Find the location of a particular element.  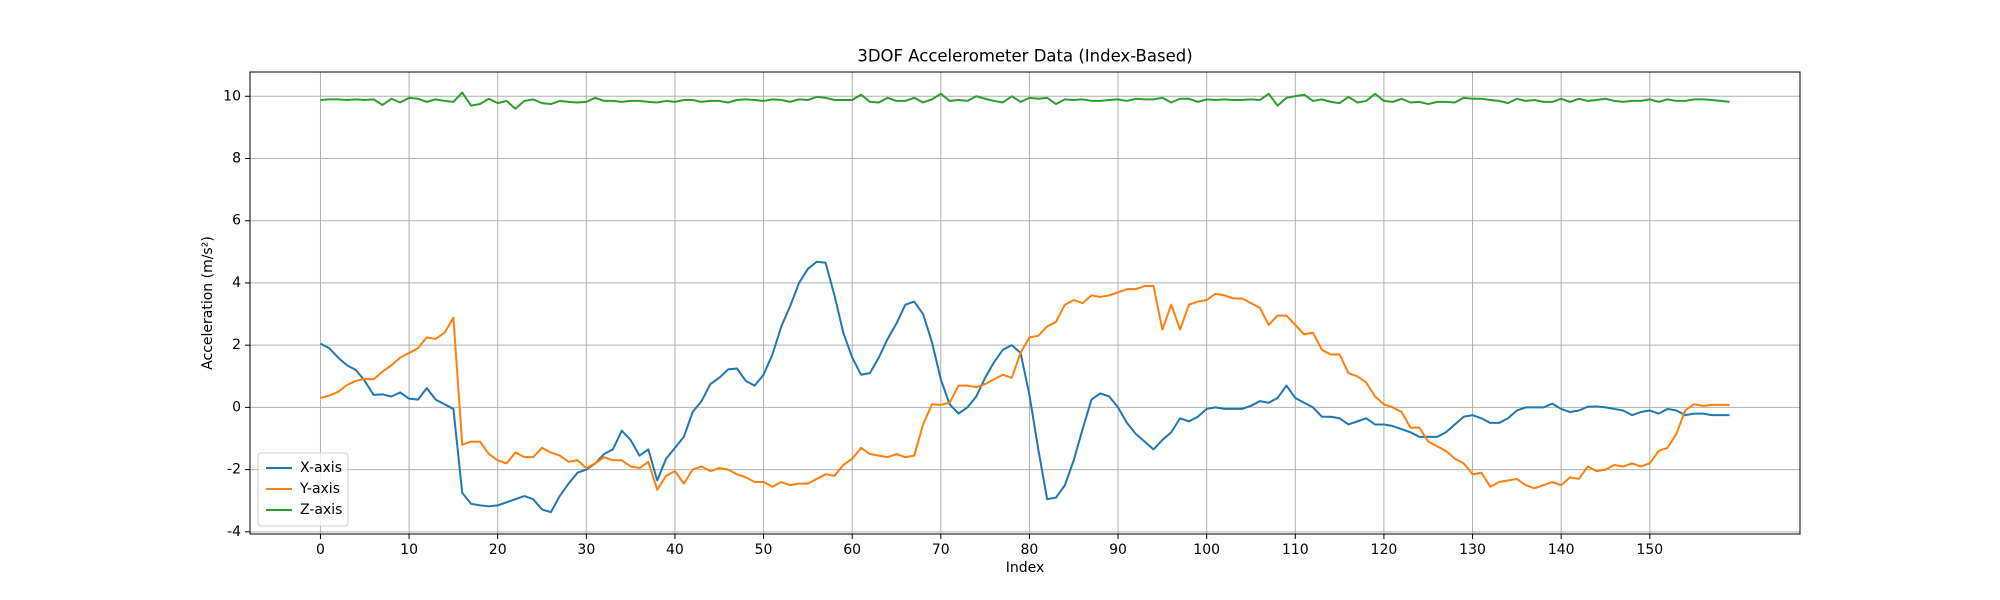

y-tick-label: 10 is located at coordinates (232, 96).